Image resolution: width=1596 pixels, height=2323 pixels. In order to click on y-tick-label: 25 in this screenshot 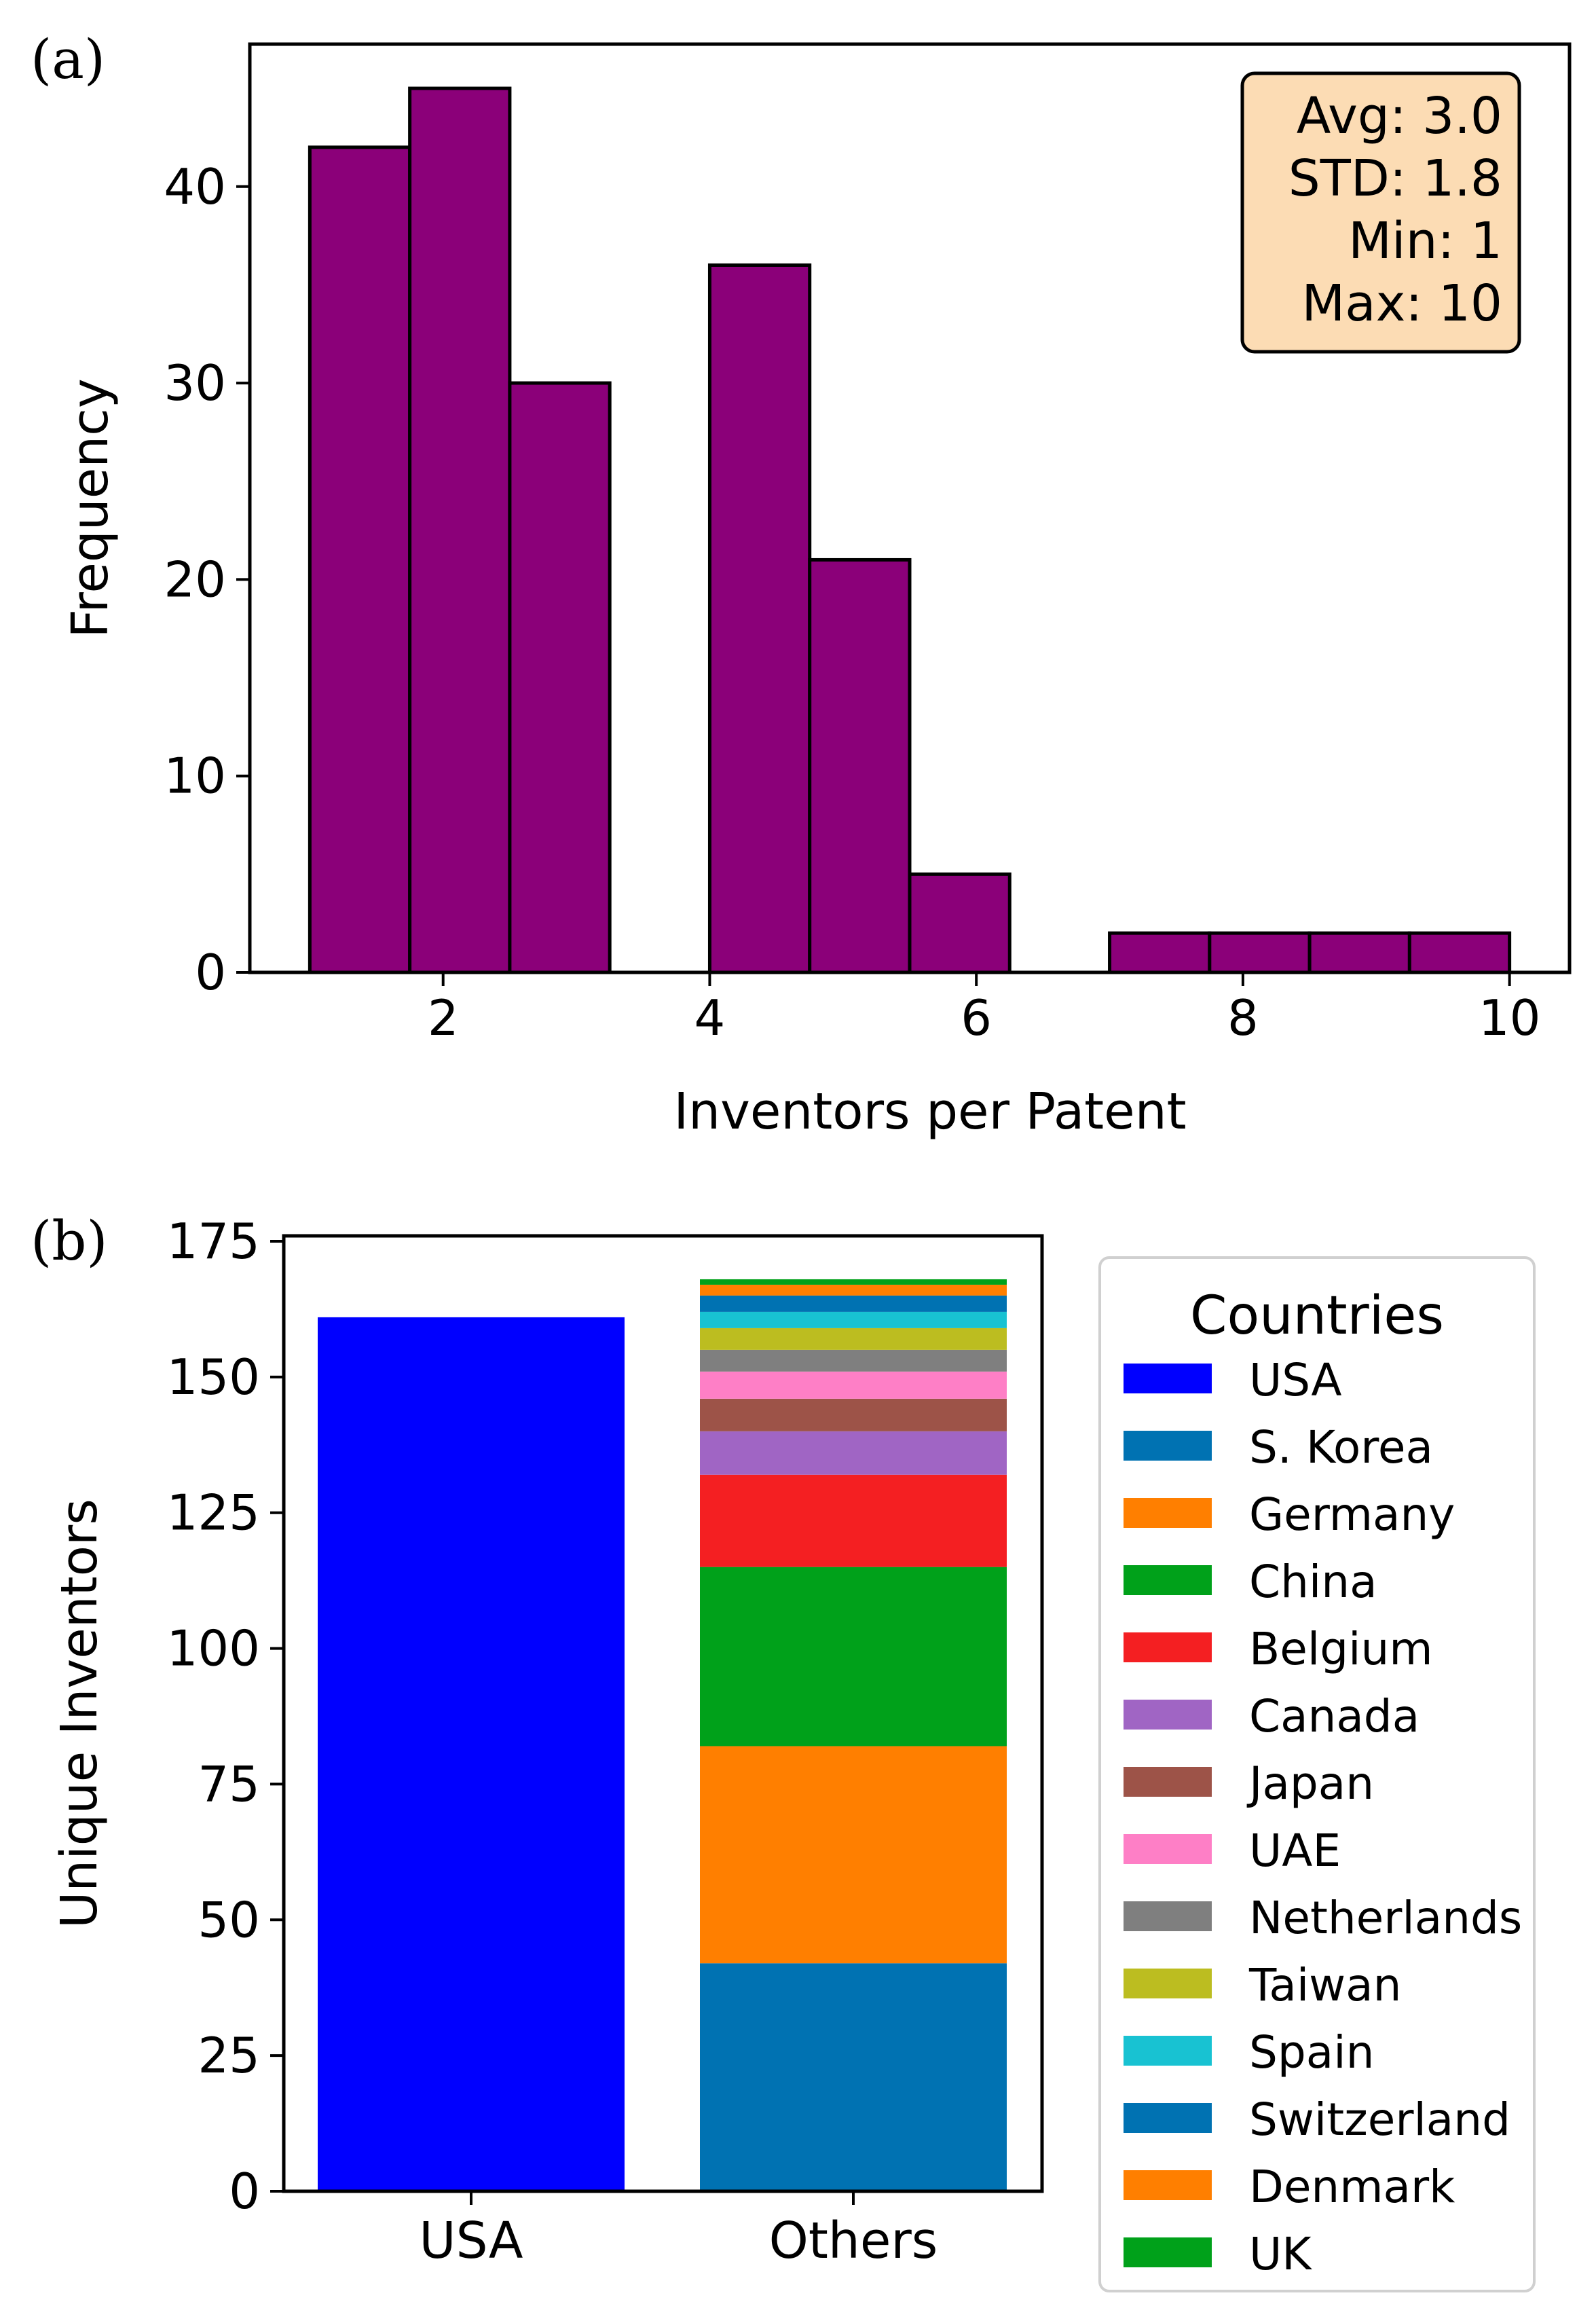, I will do `click(229, 2055)`.